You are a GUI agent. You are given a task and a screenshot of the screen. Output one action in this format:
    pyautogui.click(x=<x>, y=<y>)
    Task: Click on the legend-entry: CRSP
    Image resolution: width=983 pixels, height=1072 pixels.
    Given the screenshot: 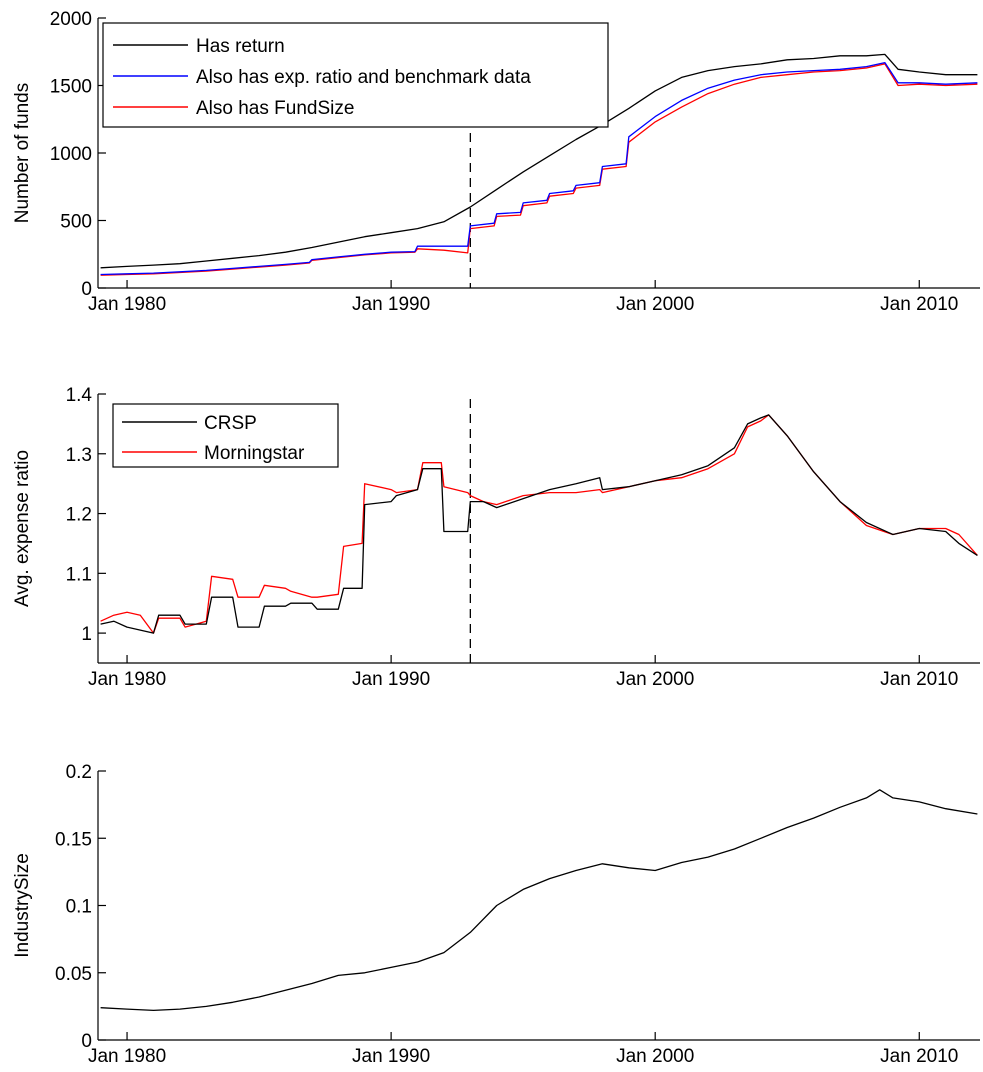 What is the action you would take?
    pyautogui.click(x=230, y=423)
    